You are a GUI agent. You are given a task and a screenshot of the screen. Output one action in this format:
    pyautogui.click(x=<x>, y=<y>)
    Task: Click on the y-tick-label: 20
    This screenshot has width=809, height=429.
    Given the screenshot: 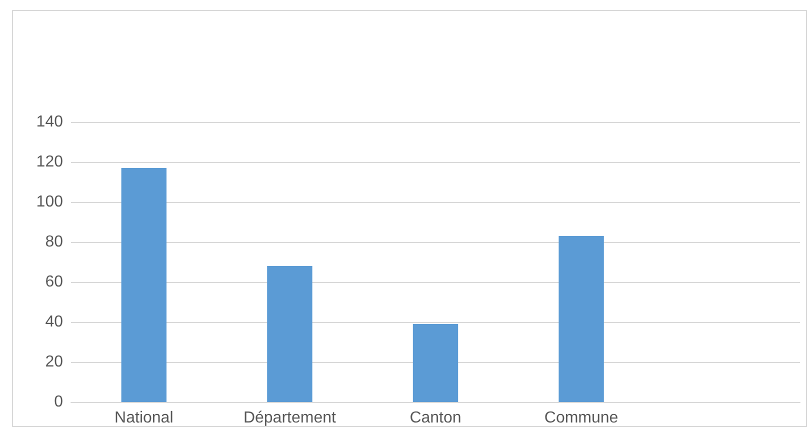 What is the action you would take?
    pyautogui.click(x=54, y=362)
    